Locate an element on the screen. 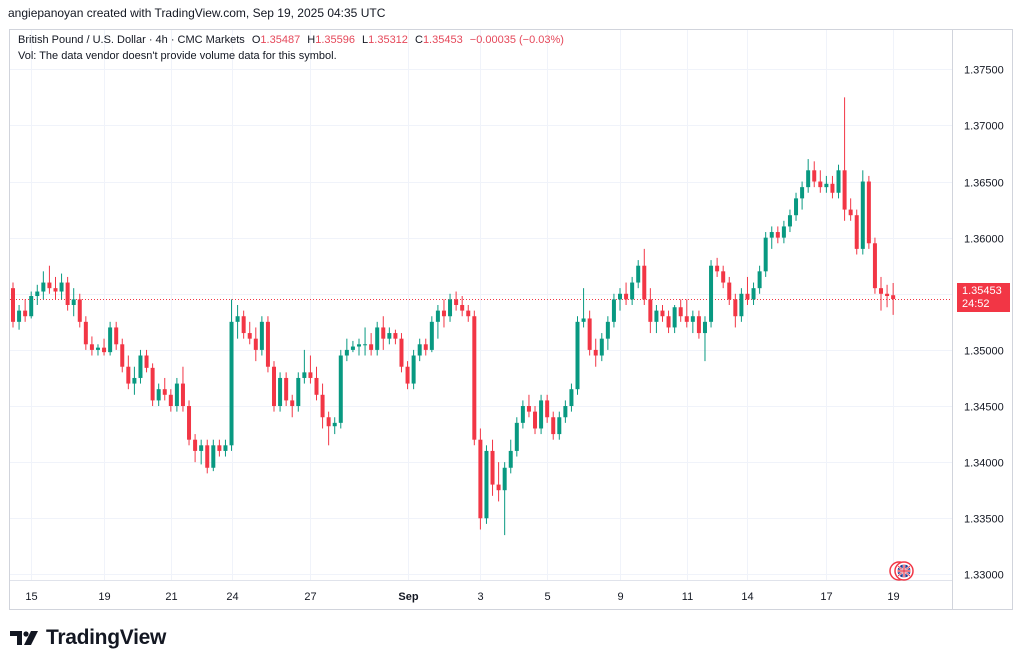 The width and height of the screenshot is (1024, 665). x-tick-label: 15 is located at coordinates (31, 597).